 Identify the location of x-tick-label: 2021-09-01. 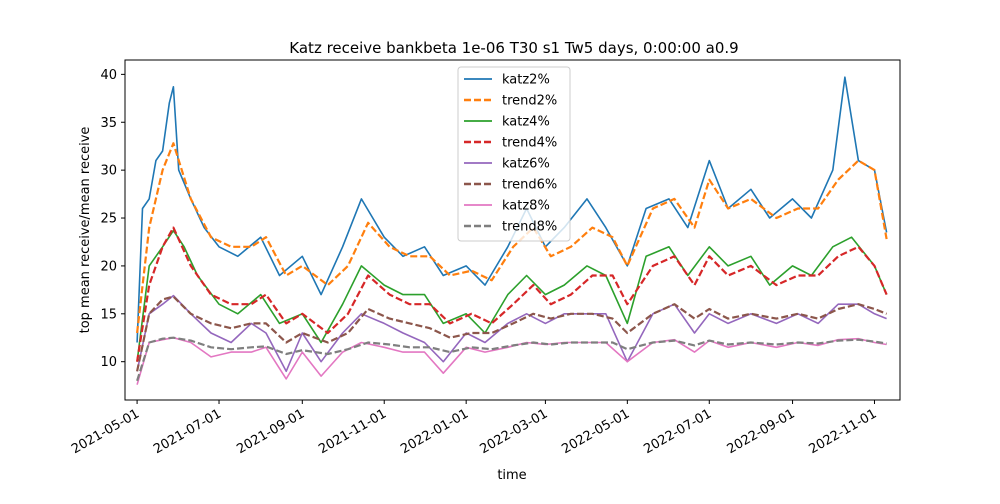
(270, 431).